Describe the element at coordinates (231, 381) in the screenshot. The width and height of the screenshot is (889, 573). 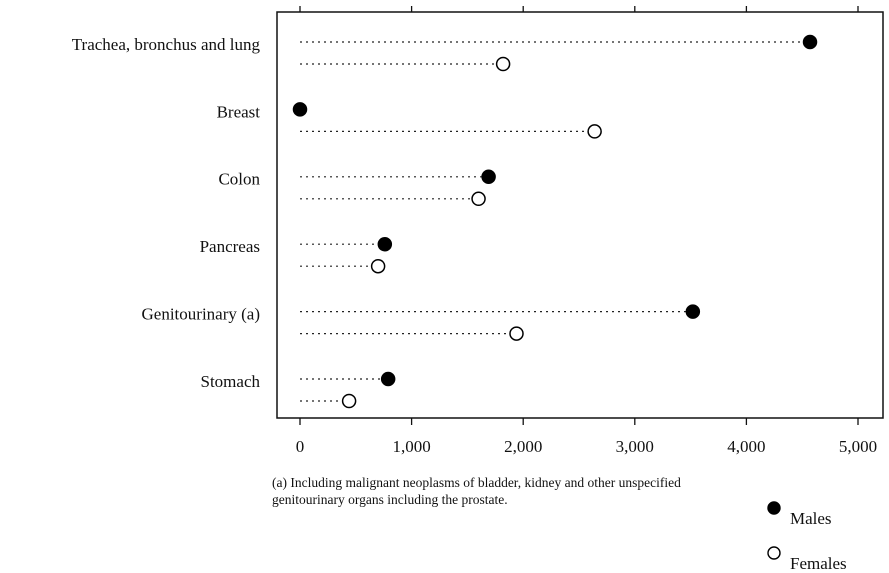
I see `y-tick-label: Stomach` at that location.